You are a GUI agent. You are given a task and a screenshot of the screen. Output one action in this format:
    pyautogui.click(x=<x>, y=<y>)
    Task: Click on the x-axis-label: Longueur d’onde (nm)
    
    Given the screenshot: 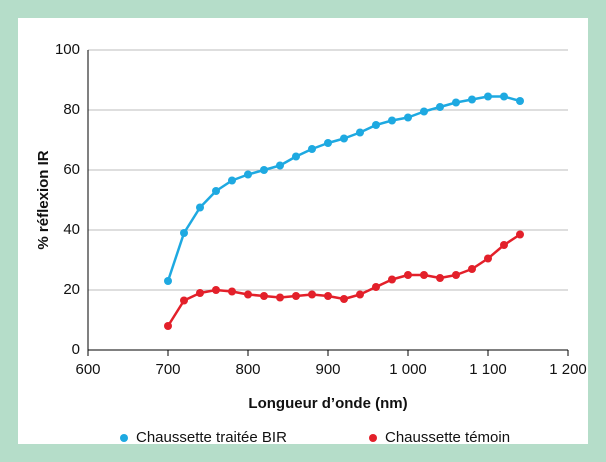 What is the action you would take?
    pyautogui.click(x=327, y=403)
    